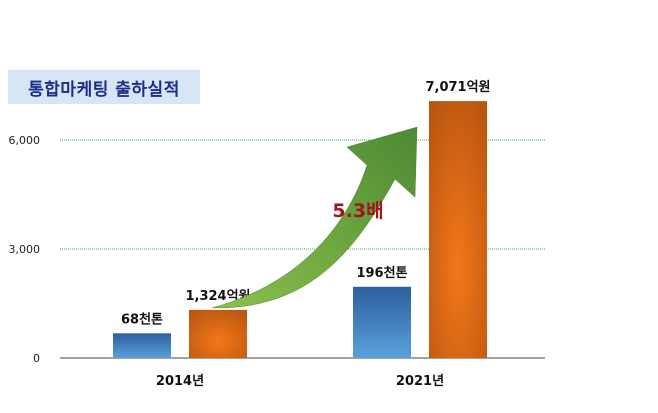  What do you see at coordinates (36, 358) in the screenshot?
I see `y-tick-label: 0` at bounding box center [36, 358].